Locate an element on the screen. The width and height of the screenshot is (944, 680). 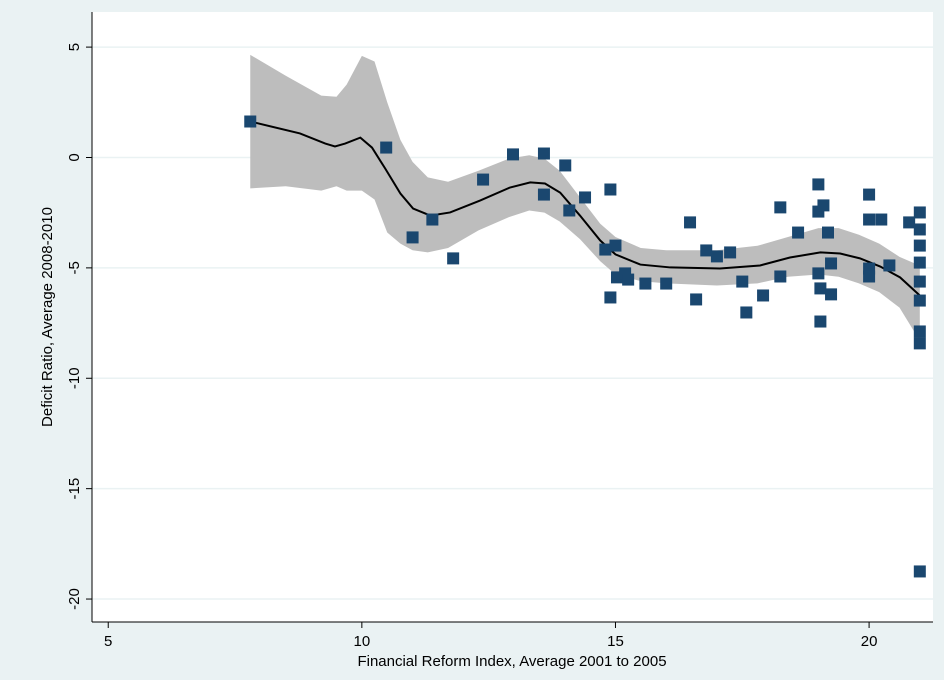
y-tick-label: 0 is located at coordinates (74, 157).